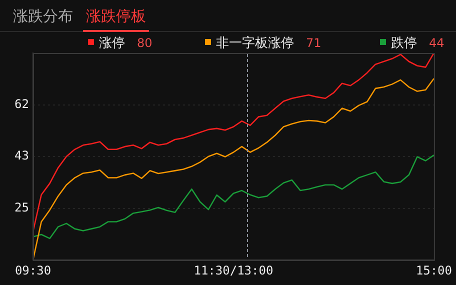  I want to click on legend-label: 涨停, so click(112, 43).